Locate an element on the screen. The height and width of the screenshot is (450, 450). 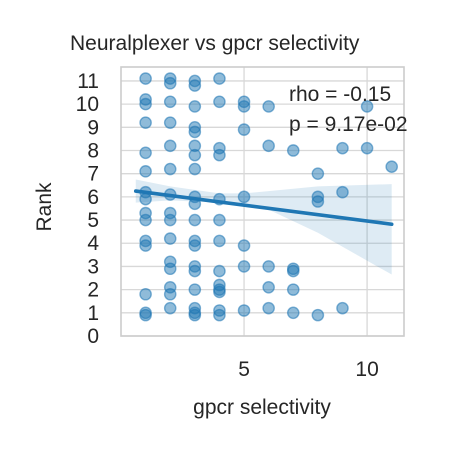
y-tick-label-4: 4 is located at coordinates (93, 243).